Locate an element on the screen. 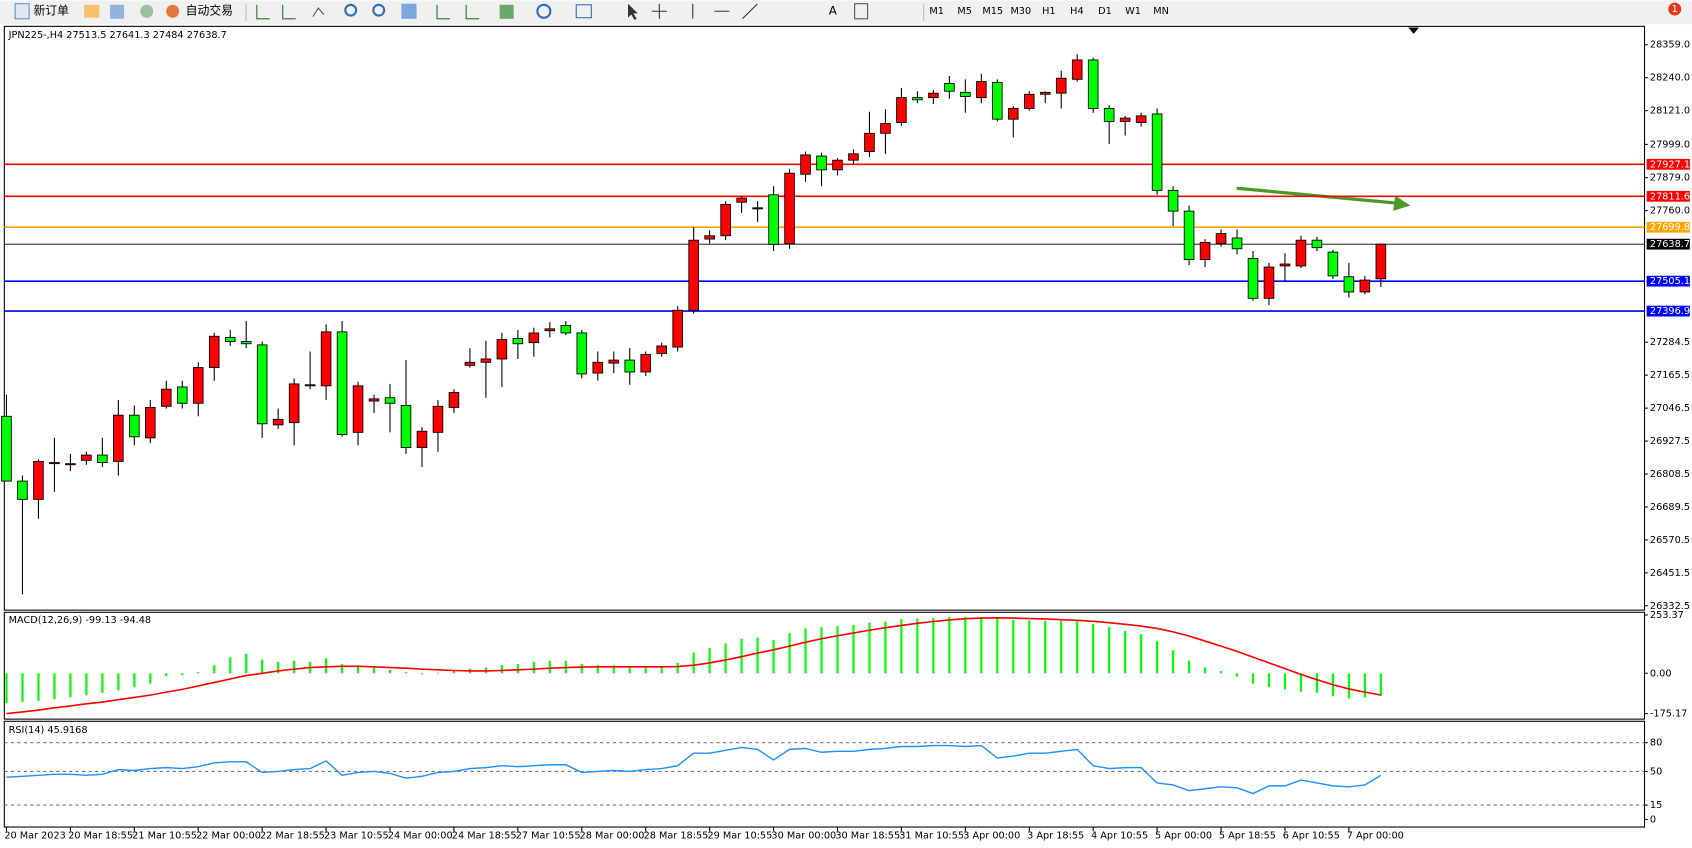 The height and width of the screenshot is (848, 1692). new-order-button: 新订单 is located at coordinates (51, 11).